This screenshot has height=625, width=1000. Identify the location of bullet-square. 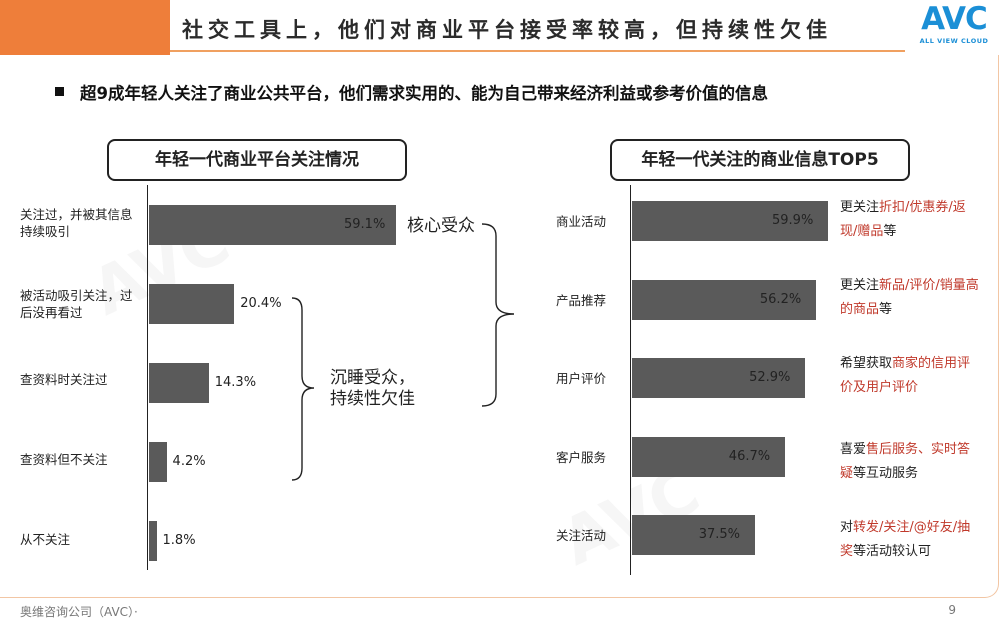
(59, 91).